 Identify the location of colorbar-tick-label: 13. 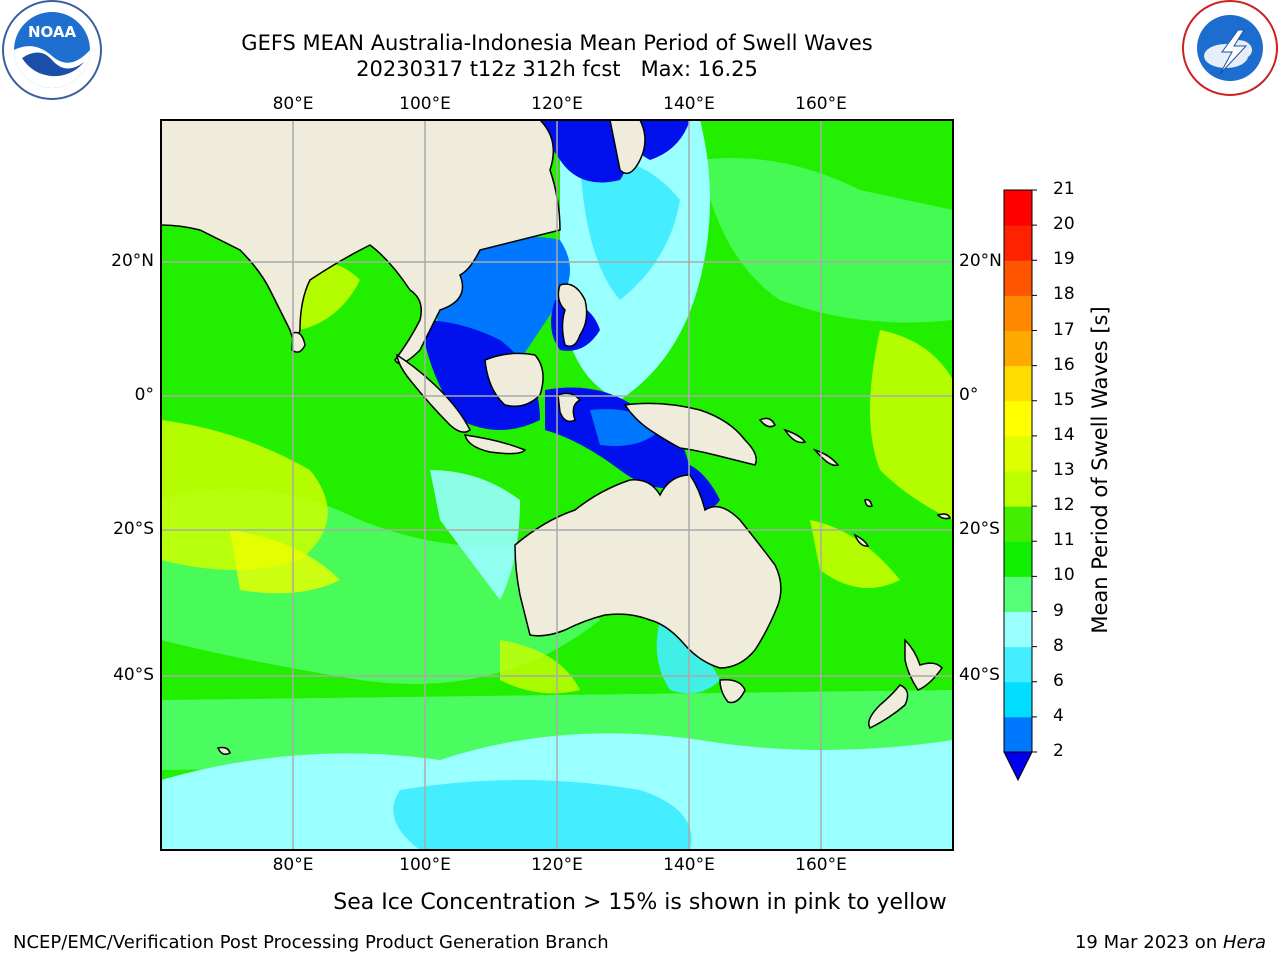
(1064, 470).